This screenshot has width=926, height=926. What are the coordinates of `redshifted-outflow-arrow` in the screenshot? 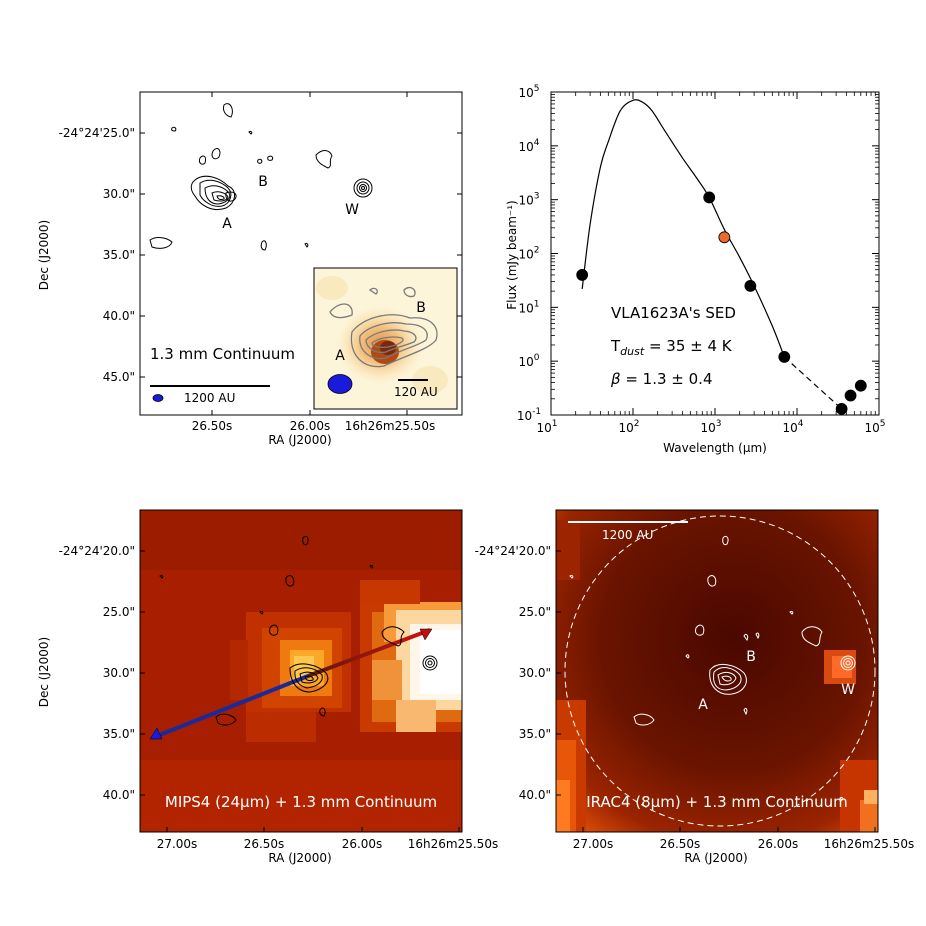 It's located at (369, 653).